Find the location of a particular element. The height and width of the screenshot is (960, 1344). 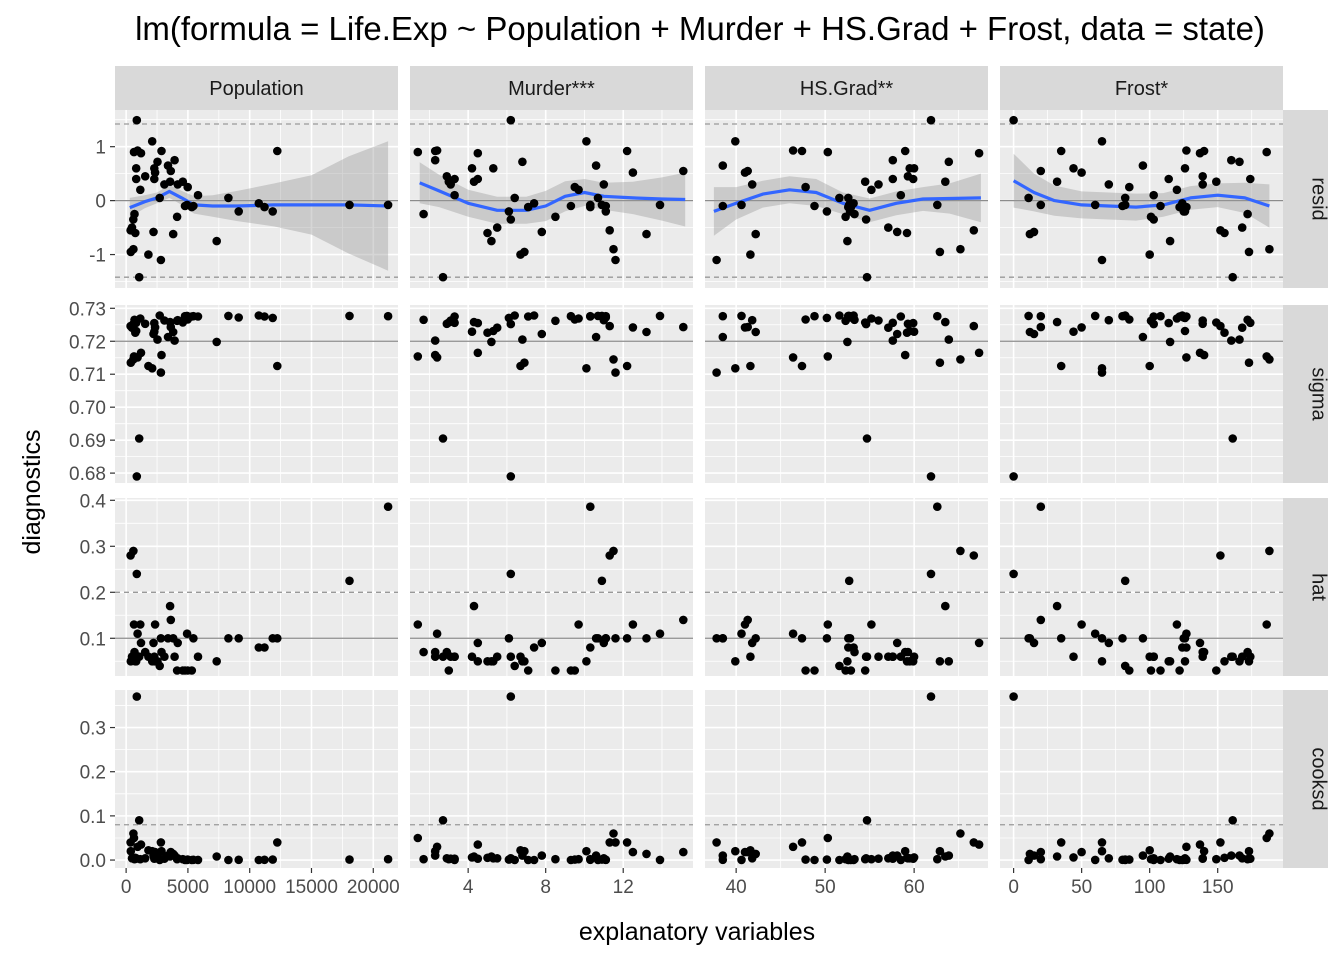

y-tick-label: 0.72 is located at coordinates (87, 342).